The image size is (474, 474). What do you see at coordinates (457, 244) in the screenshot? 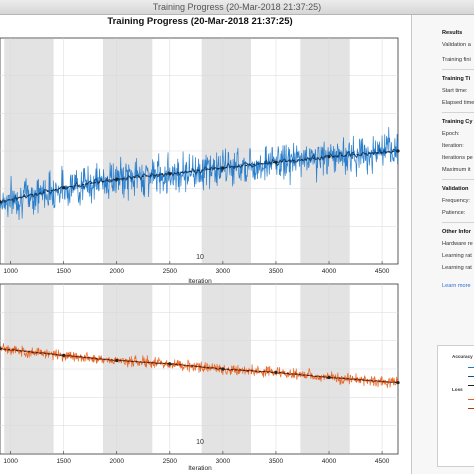
I see `other-info-row: Hardware re` at bounding box center [457, 244].